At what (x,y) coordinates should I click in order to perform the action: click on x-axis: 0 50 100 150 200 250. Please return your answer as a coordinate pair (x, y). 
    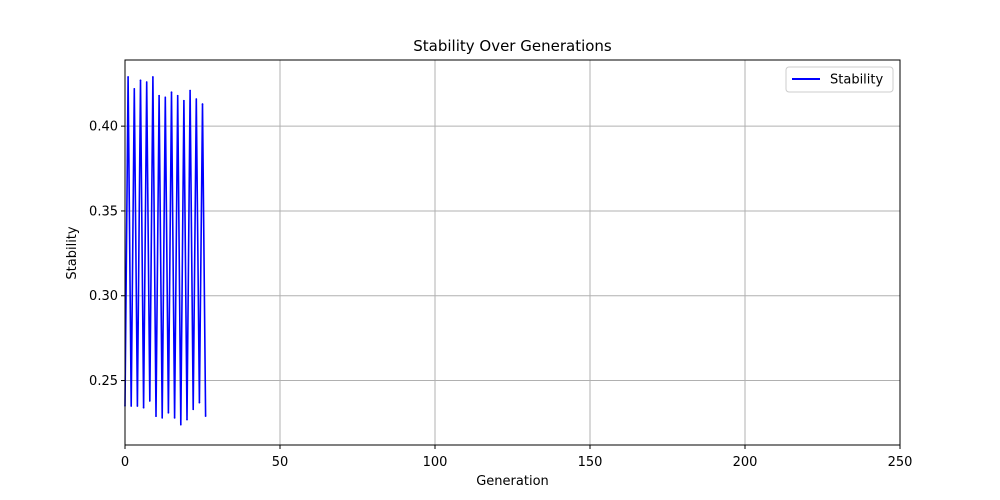
    Looking at the image, I should click on (517, 457).